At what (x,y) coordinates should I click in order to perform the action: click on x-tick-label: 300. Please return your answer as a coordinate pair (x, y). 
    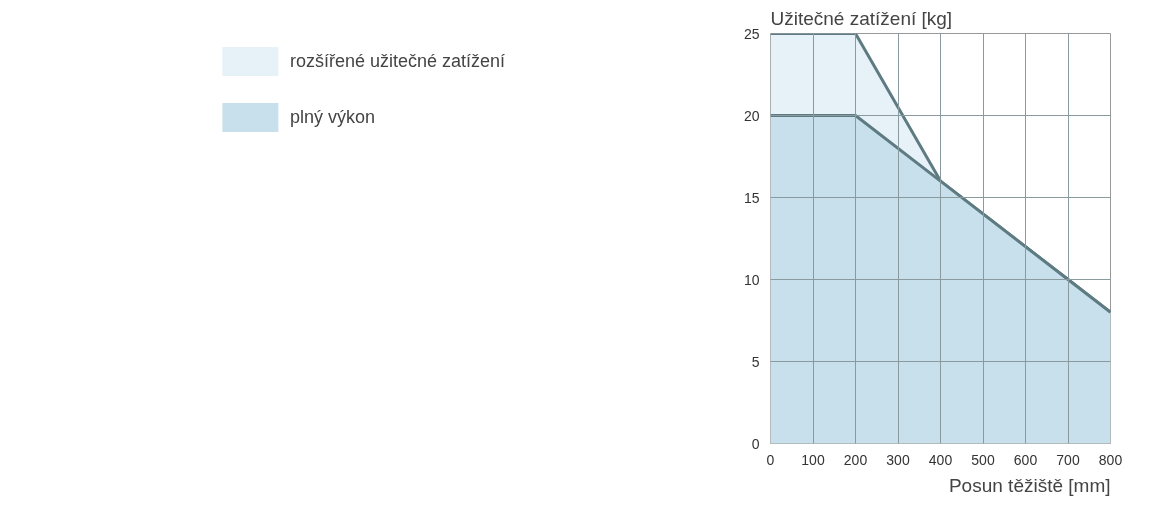
    Looking at the image, I should click on (898, 459).